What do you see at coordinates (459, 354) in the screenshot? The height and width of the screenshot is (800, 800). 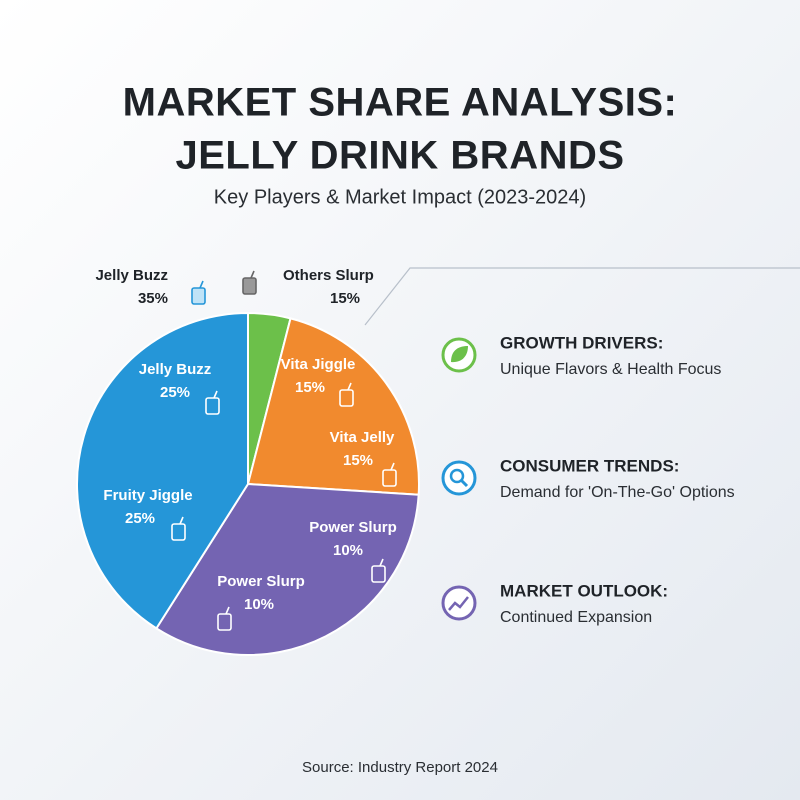 I see `leaf-icon` at bounding box center [459, 354].